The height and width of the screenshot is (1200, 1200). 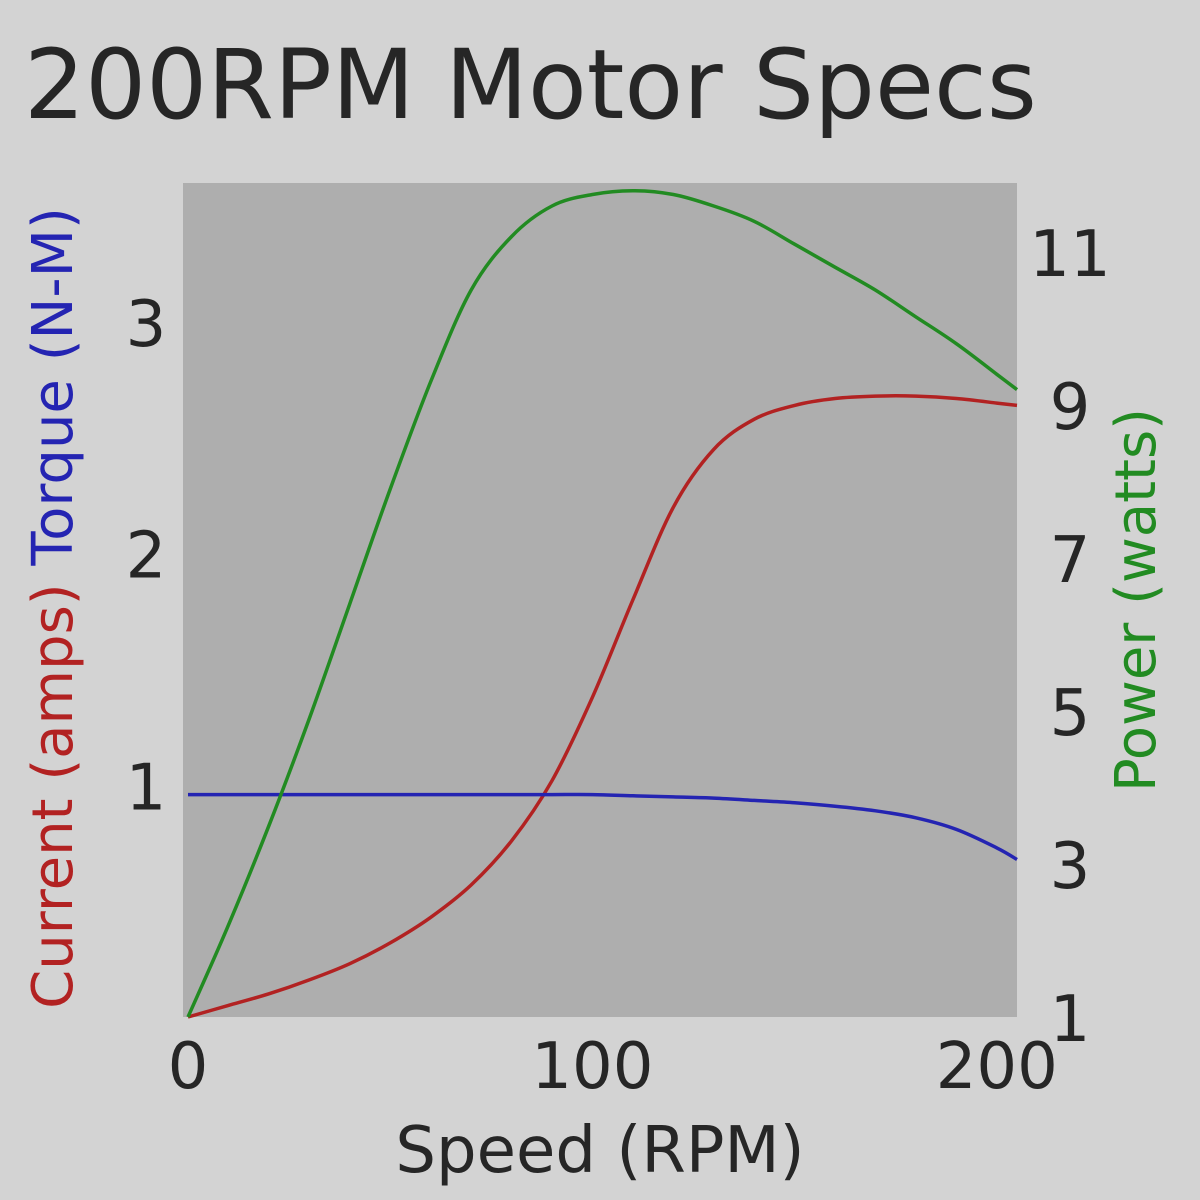 What do you see at coordinates (599, 1151) in the screenshot?
I see `x-axis-label: Speed (RPM)` at bounding box center [599, 1151].